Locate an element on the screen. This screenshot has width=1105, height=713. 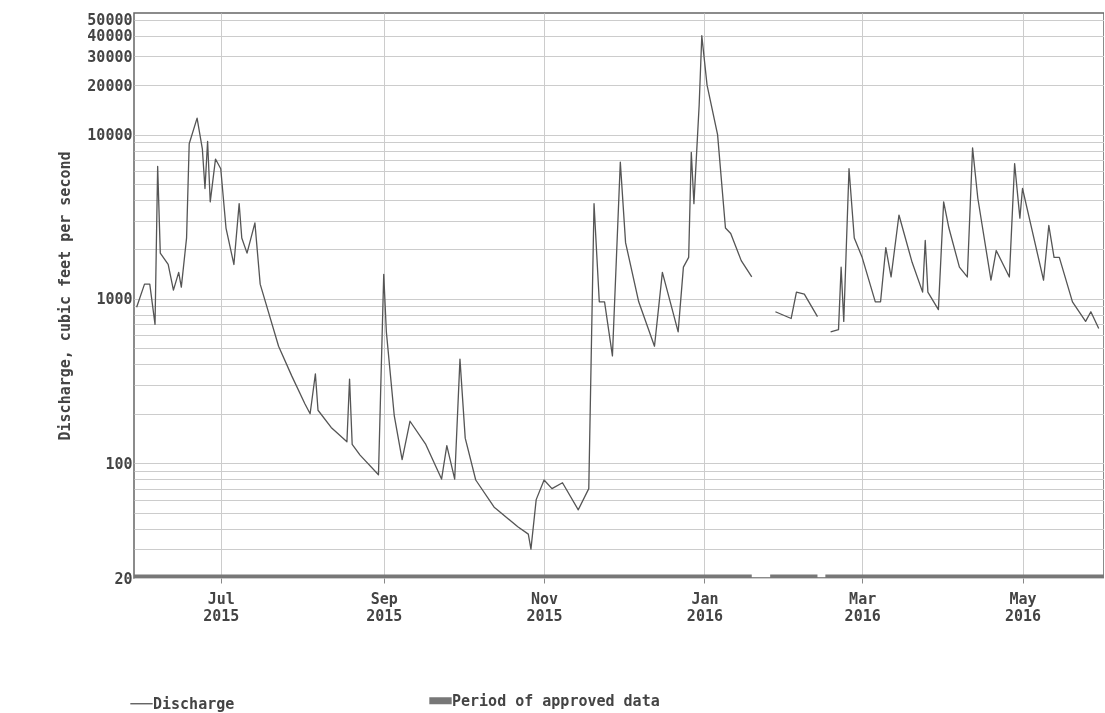
y-tick-label: 40000 is located at coordinates (110, 36).